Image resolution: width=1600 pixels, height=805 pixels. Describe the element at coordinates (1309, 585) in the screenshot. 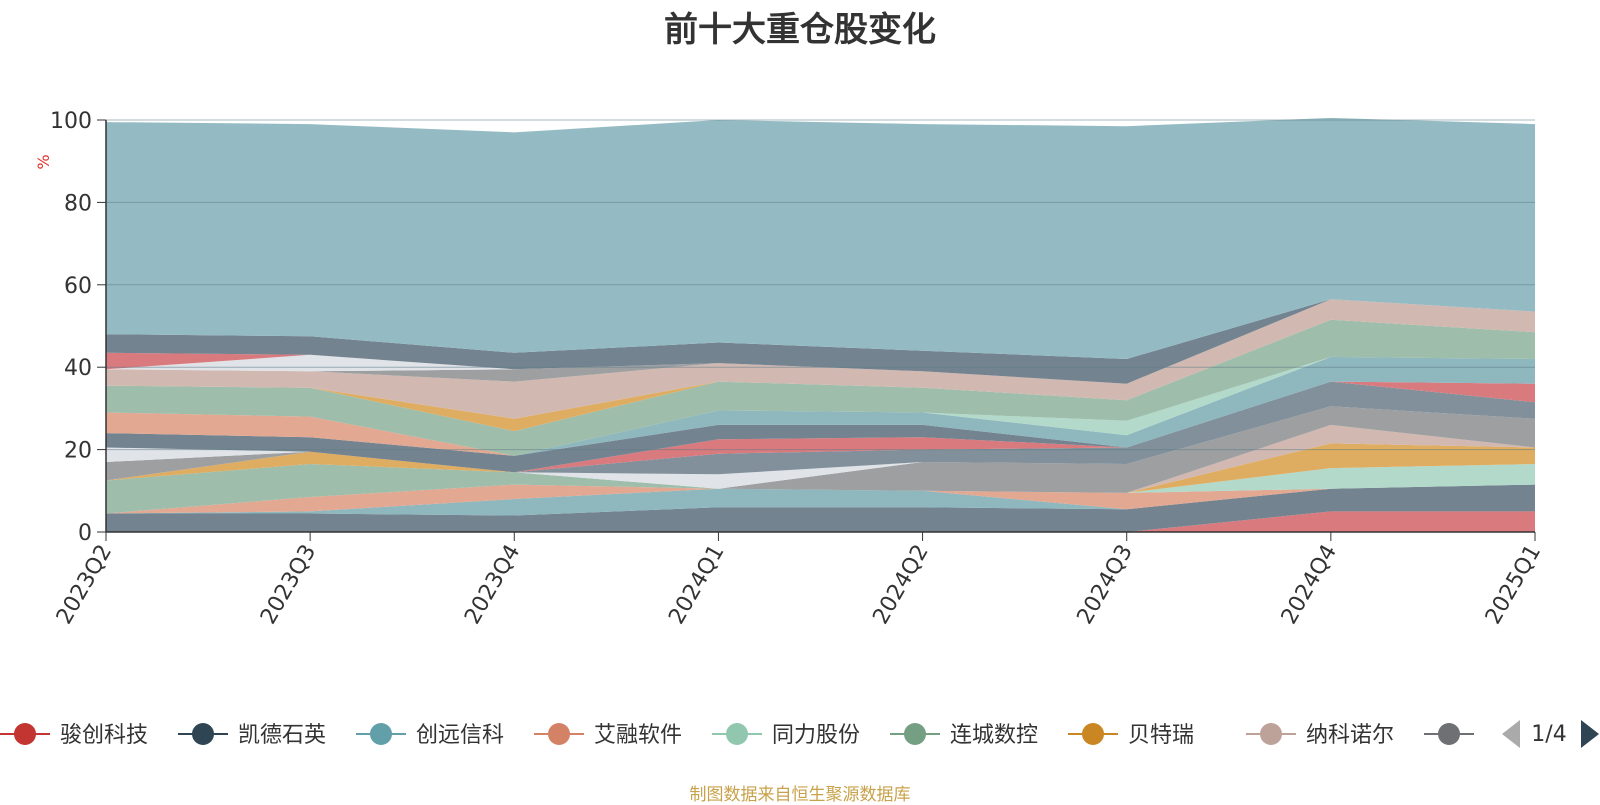

I see `x-tick-label: 2024Q4` at that location.